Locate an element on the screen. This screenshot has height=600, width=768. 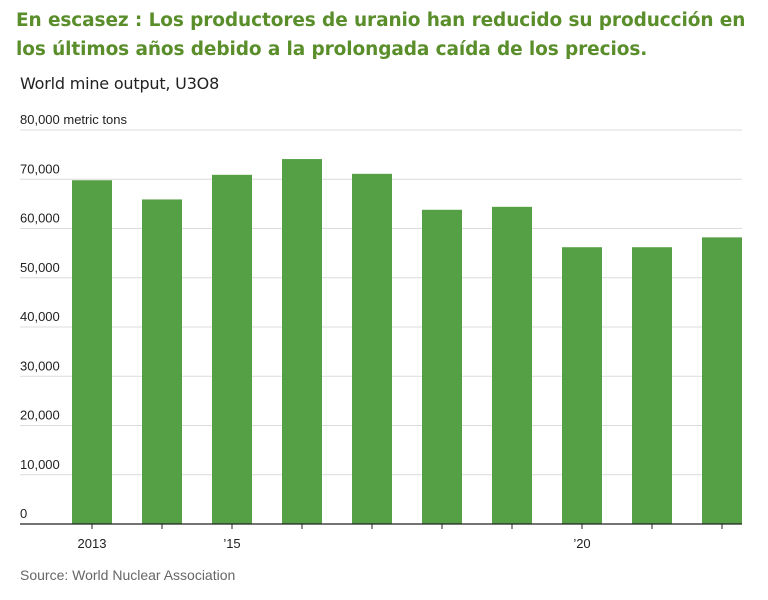
bar-2014 is located at coordinates (162, 361).